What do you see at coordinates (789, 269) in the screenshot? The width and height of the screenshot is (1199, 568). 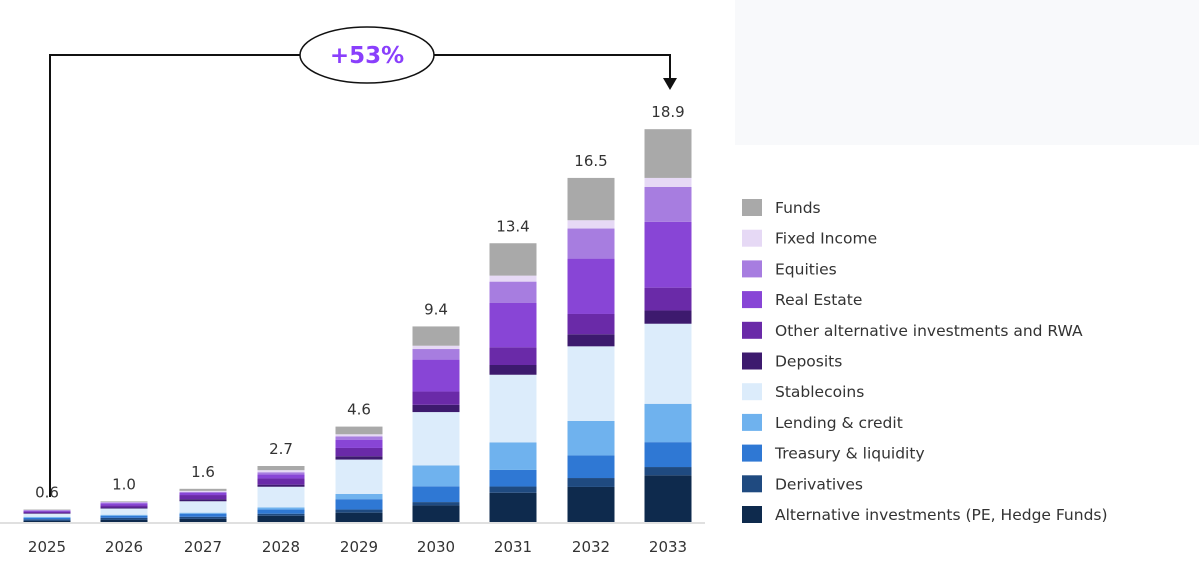 I see `legend-item: Equities` at bounding box center [789, 269].